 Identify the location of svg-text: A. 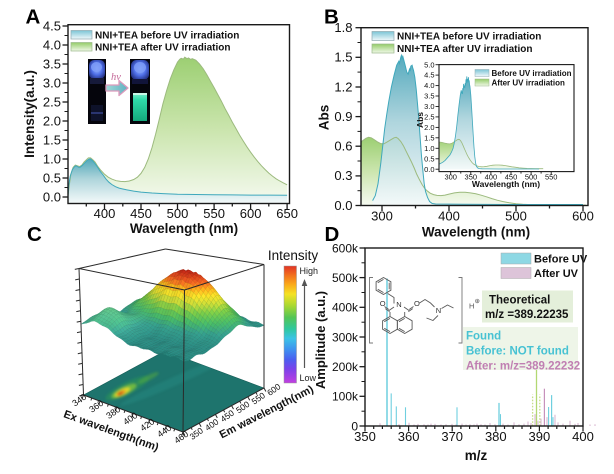
(33, 17).